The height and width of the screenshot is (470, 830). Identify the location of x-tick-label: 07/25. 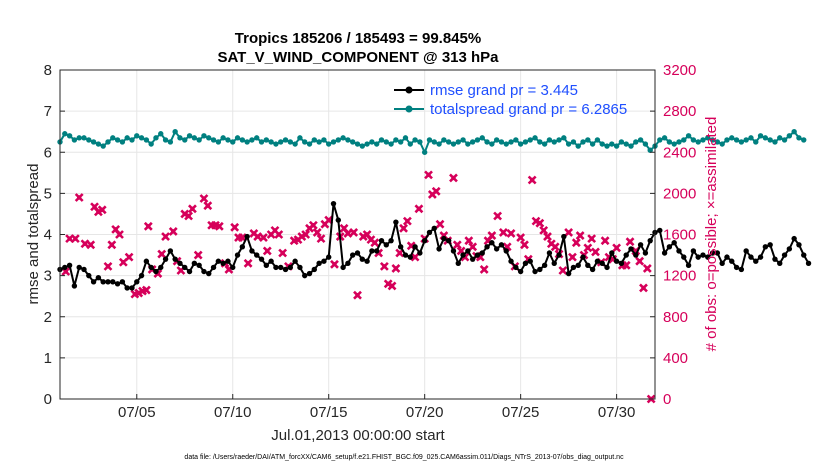
(521, 412).